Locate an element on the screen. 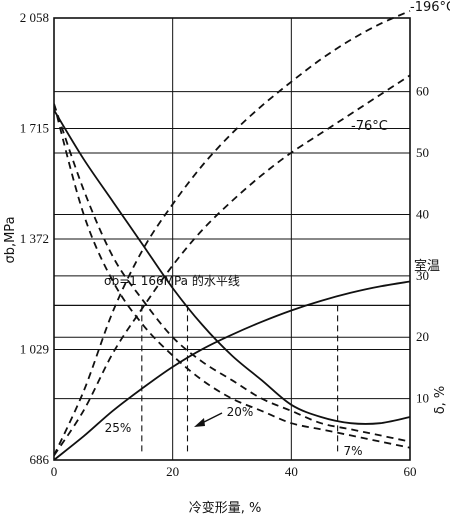  y-right-tick-label: 10 is located at coordinates (422, 398).